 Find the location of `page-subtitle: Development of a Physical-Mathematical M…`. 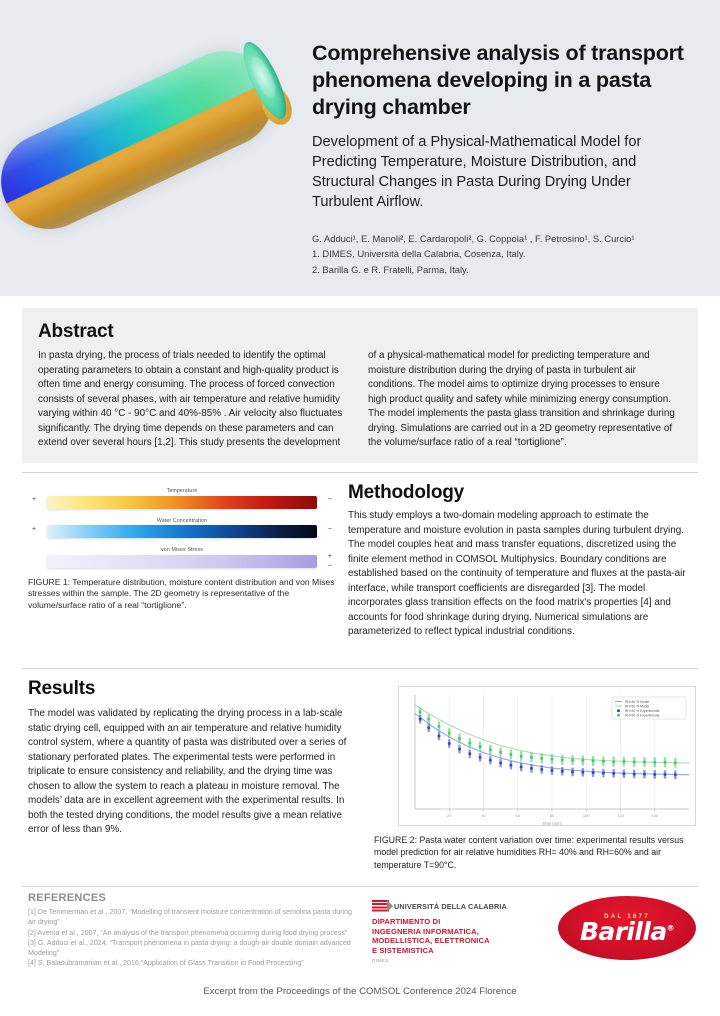

page-subtitle: Development of a Physical-Mathematical M… is located at coordinates (477, 172).